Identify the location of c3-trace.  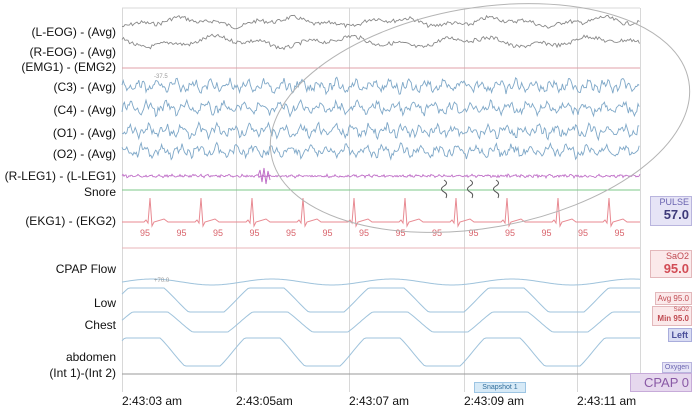
(380, 86).